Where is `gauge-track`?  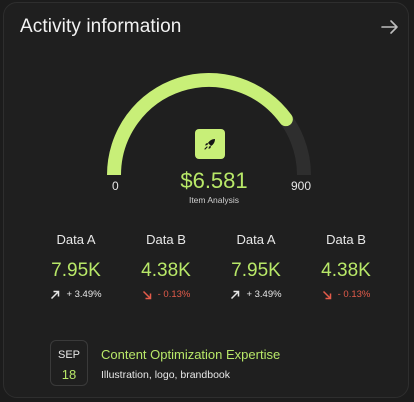 gauge-track is located at coordinates (209, 124).